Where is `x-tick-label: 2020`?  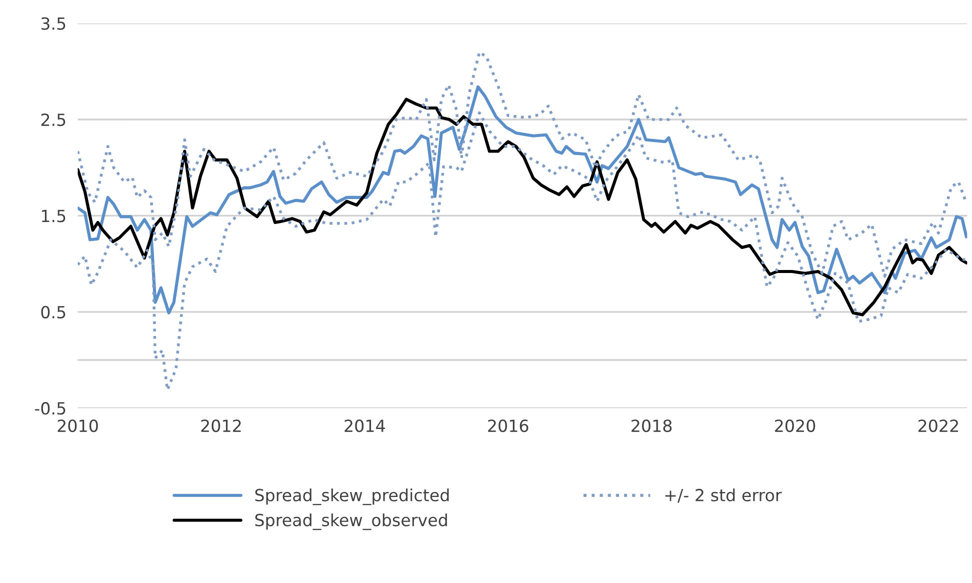
x-tick-label: 2020 is located at coordinates (795, 426).